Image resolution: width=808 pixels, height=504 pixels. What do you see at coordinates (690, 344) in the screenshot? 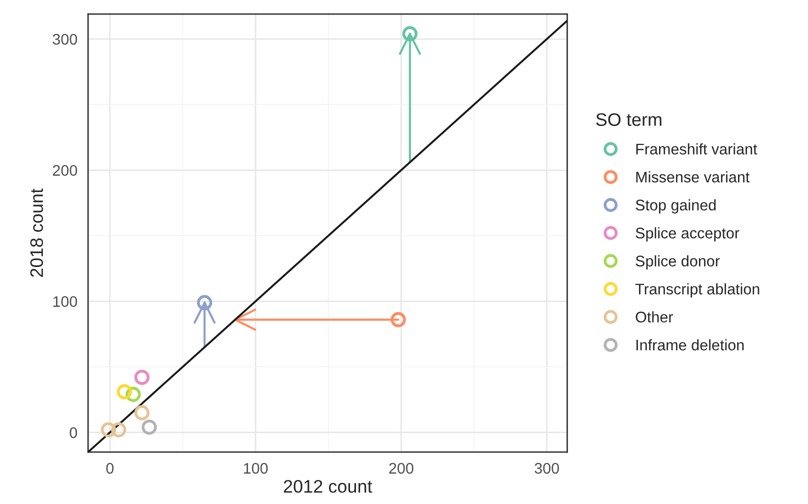
I see `legend-label: Inframe deletion` at bounding box center [690, 344].